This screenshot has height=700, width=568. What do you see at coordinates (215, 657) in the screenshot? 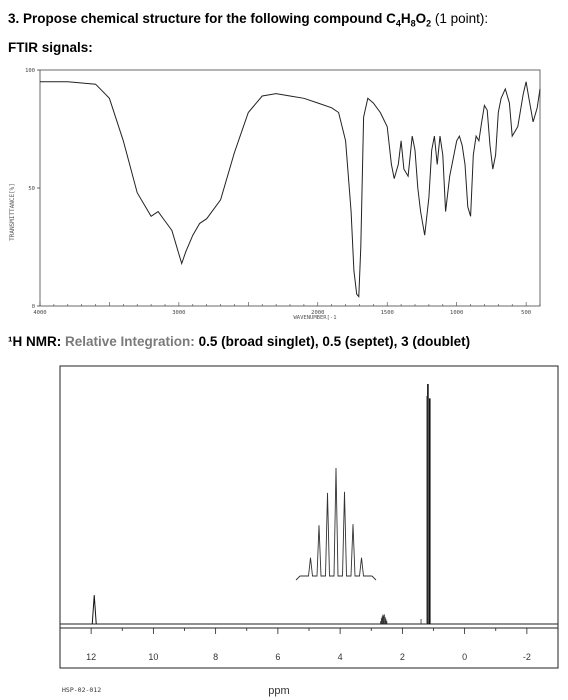
I see `nmr-x-tick-label: 8` at bounding box center [215, 657].